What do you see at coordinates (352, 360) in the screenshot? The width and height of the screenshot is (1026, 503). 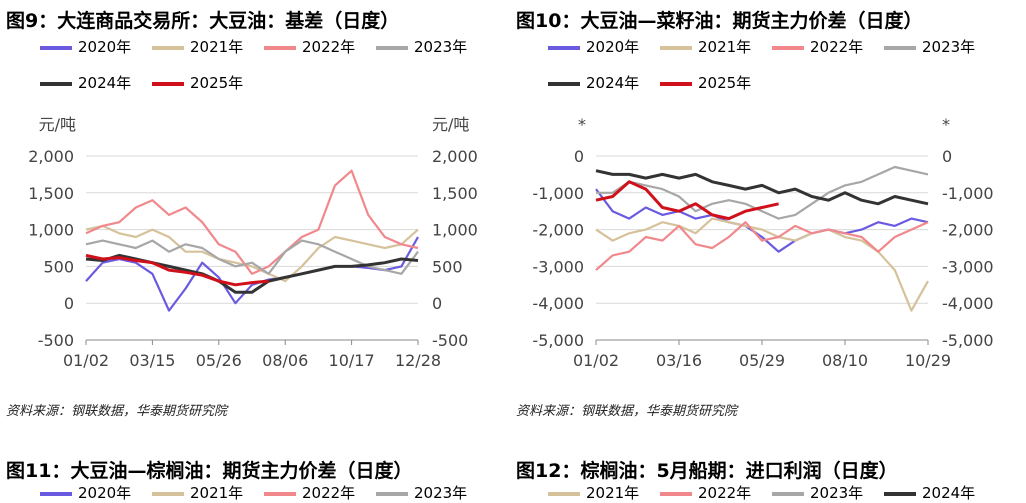 I see `x-tick-label: 10/17` at bounding box center [352, 360].